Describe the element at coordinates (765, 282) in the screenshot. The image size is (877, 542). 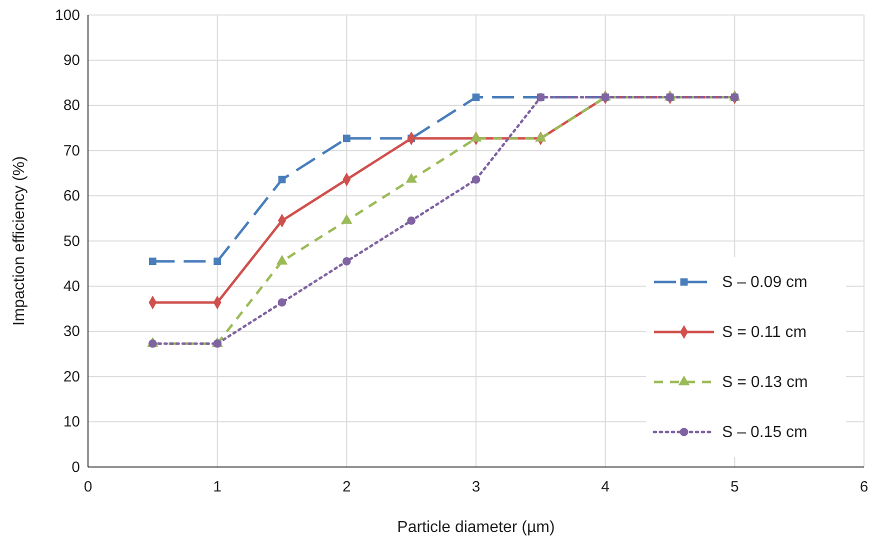
I see `legend-label: S – 0.09 cm` at that location.